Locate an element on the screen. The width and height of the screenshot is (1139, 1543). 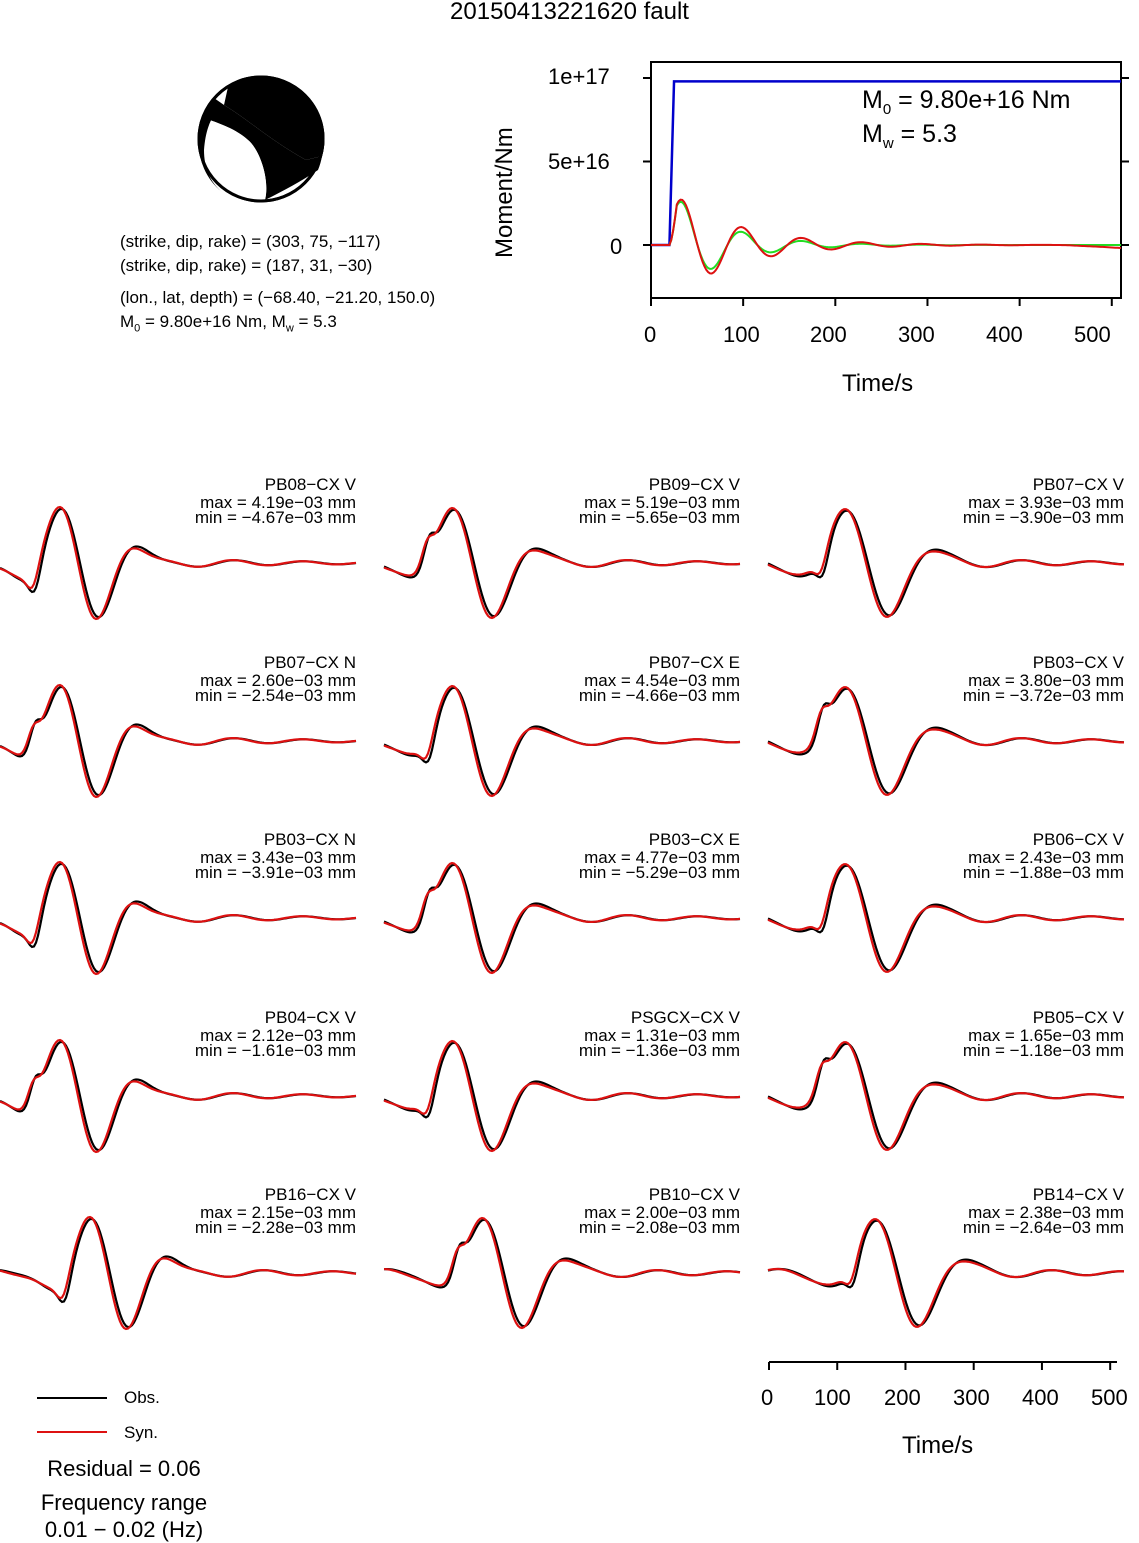
moment-plot-frame is located at coordinates (886, 180).